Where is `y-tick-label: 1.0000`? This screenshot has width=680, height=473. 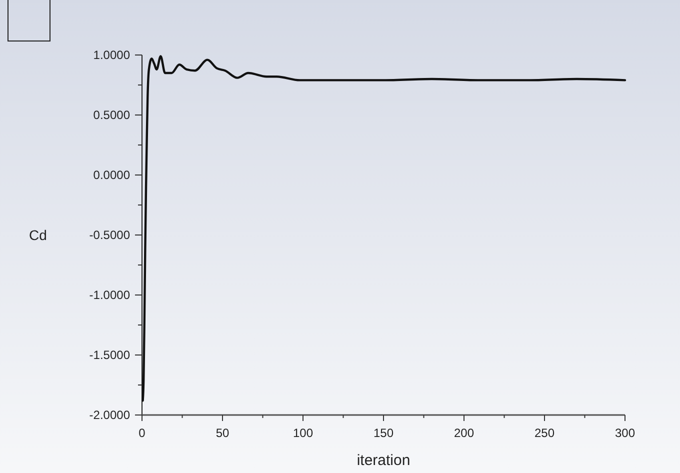
y-tick-label: 1.0000 is located at coordinates (111, 55).